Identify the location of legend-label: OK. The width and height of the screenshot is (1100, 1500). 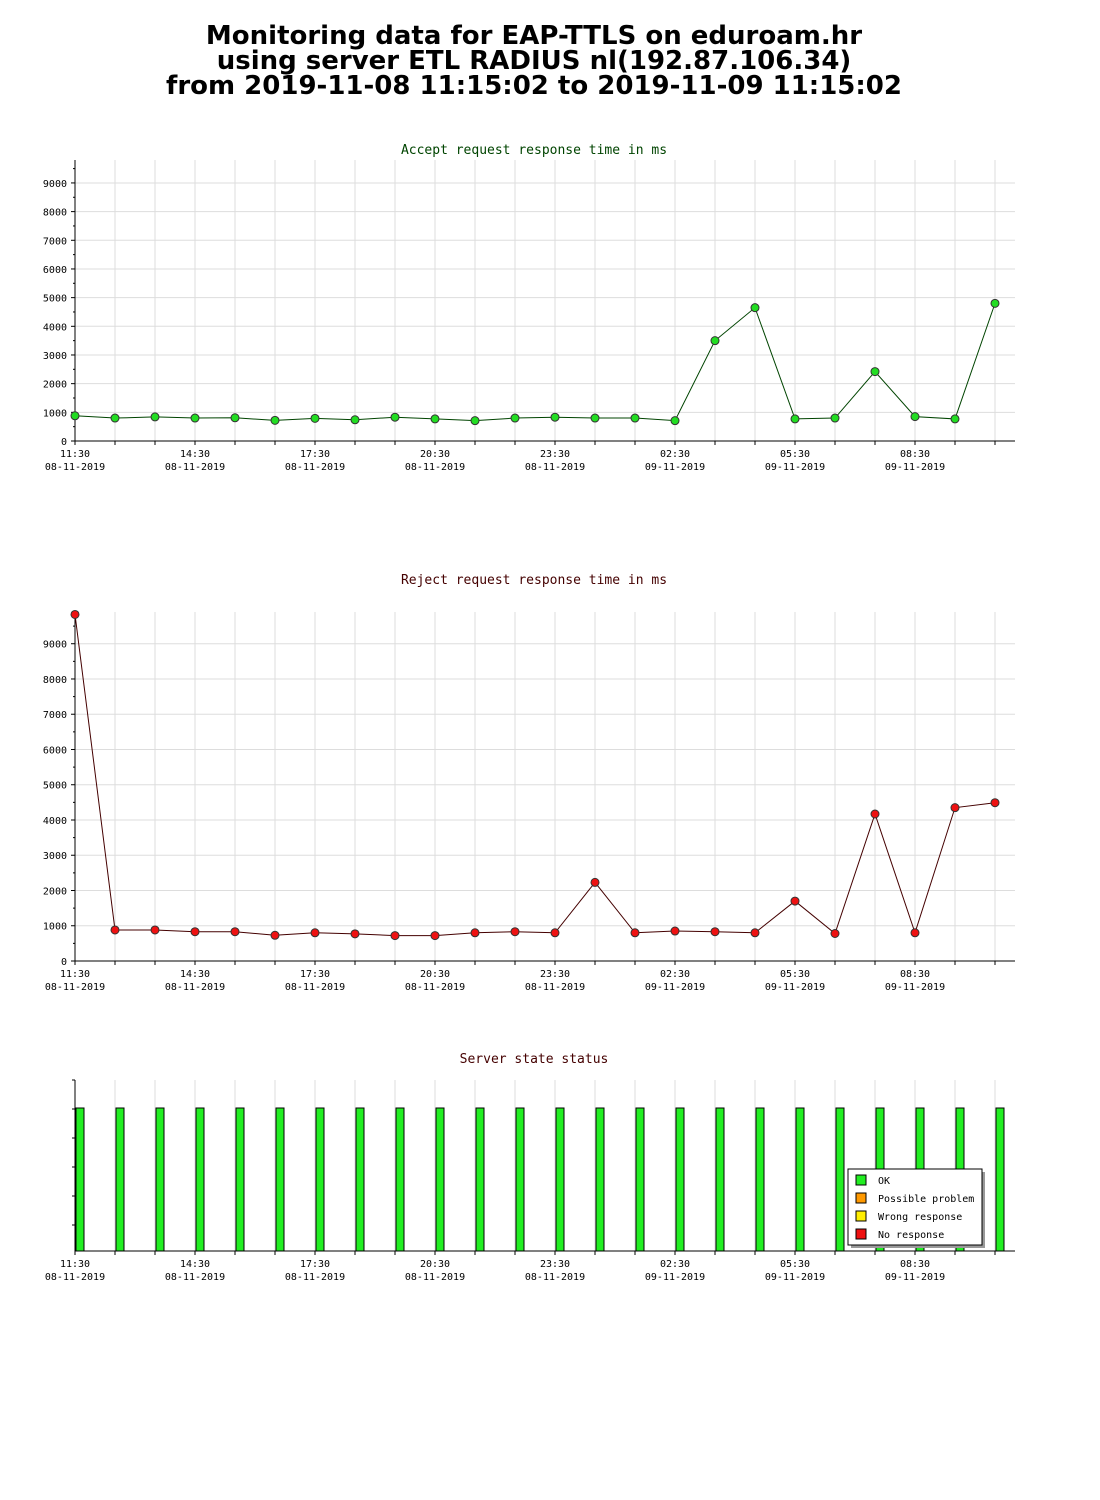
(884, 1181).